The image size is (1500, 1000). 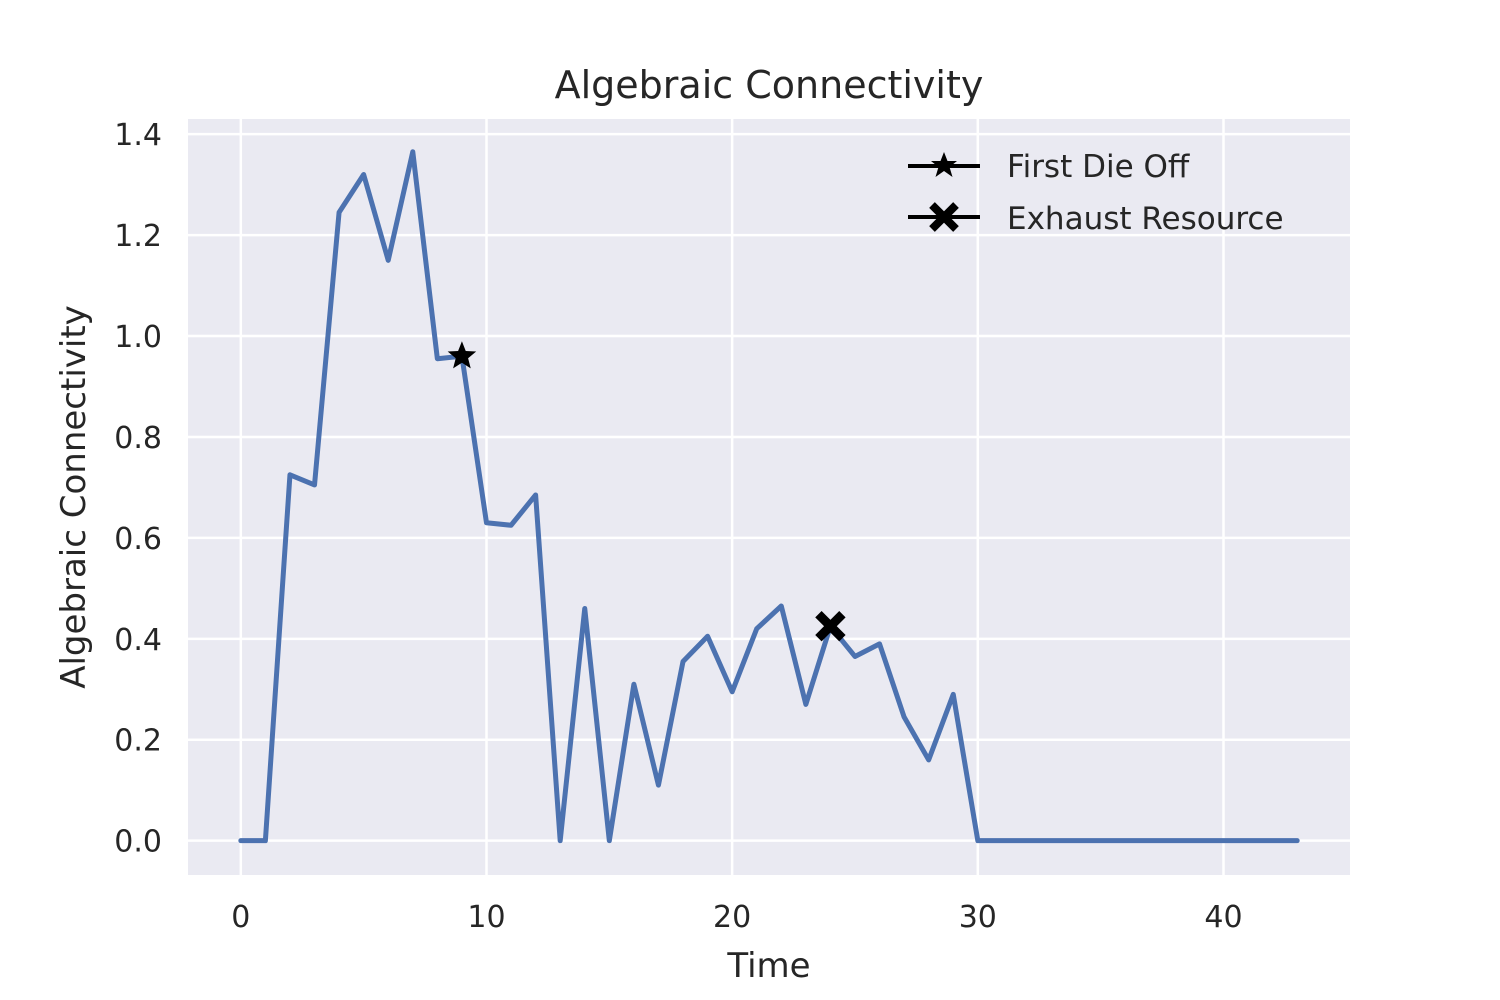 What do you see at coordinates (1145, 219) in the screenshot?
I see `legend-label-exhaust-resource: Exhaust Resource` at bounding box center [1145, 219].